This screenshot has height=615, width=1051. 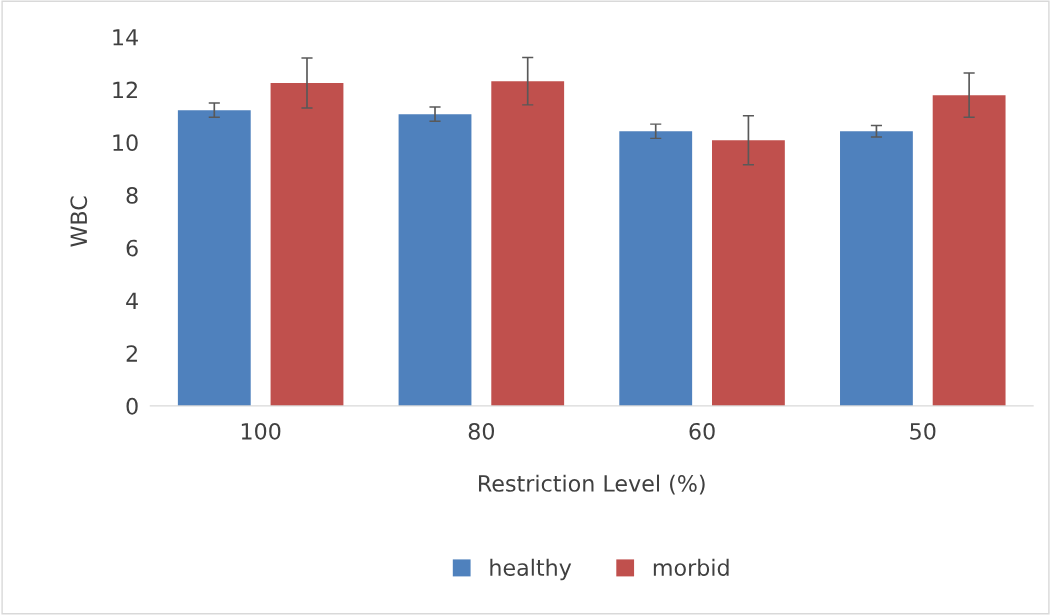 What do you see at coordinates (132, 300) in the screenshot?
I see `y-tick-label: 4` at bounding box center [132, 300].